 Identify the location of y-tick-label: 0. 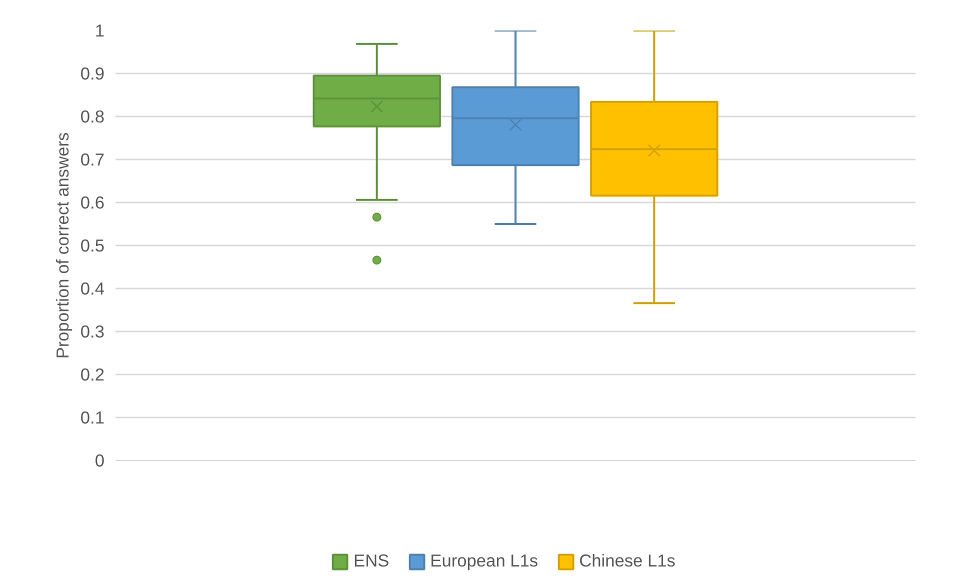
(99, 460).